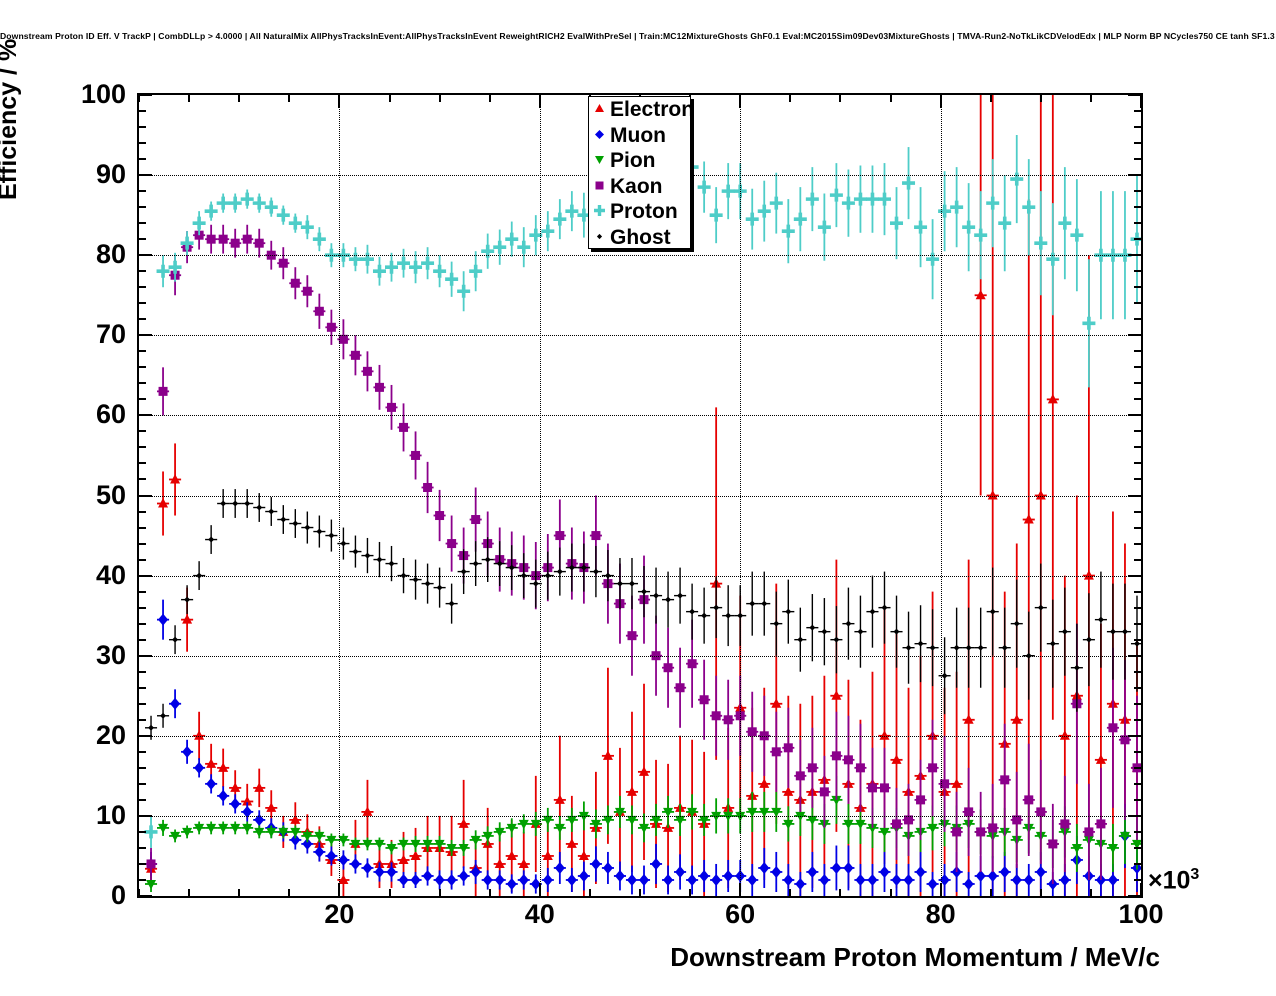 The height and width of the screenshot is (996, 1276). What do you see at coordinates (636, 186) in the screenshot?
I see `legend-label: Kaon` at bounding box center [636, 186].